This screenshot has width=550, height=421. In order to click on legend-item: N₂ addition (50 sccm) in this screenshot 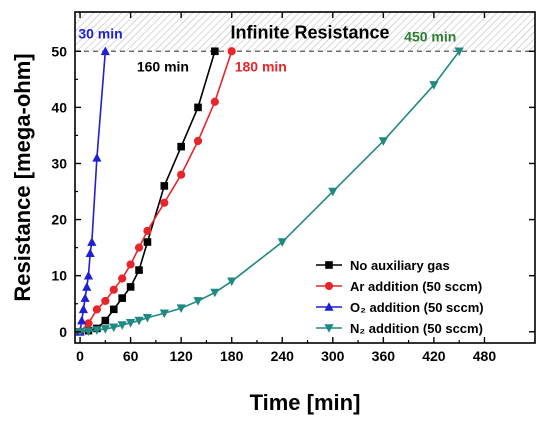, I will do `click(399, 328)`.